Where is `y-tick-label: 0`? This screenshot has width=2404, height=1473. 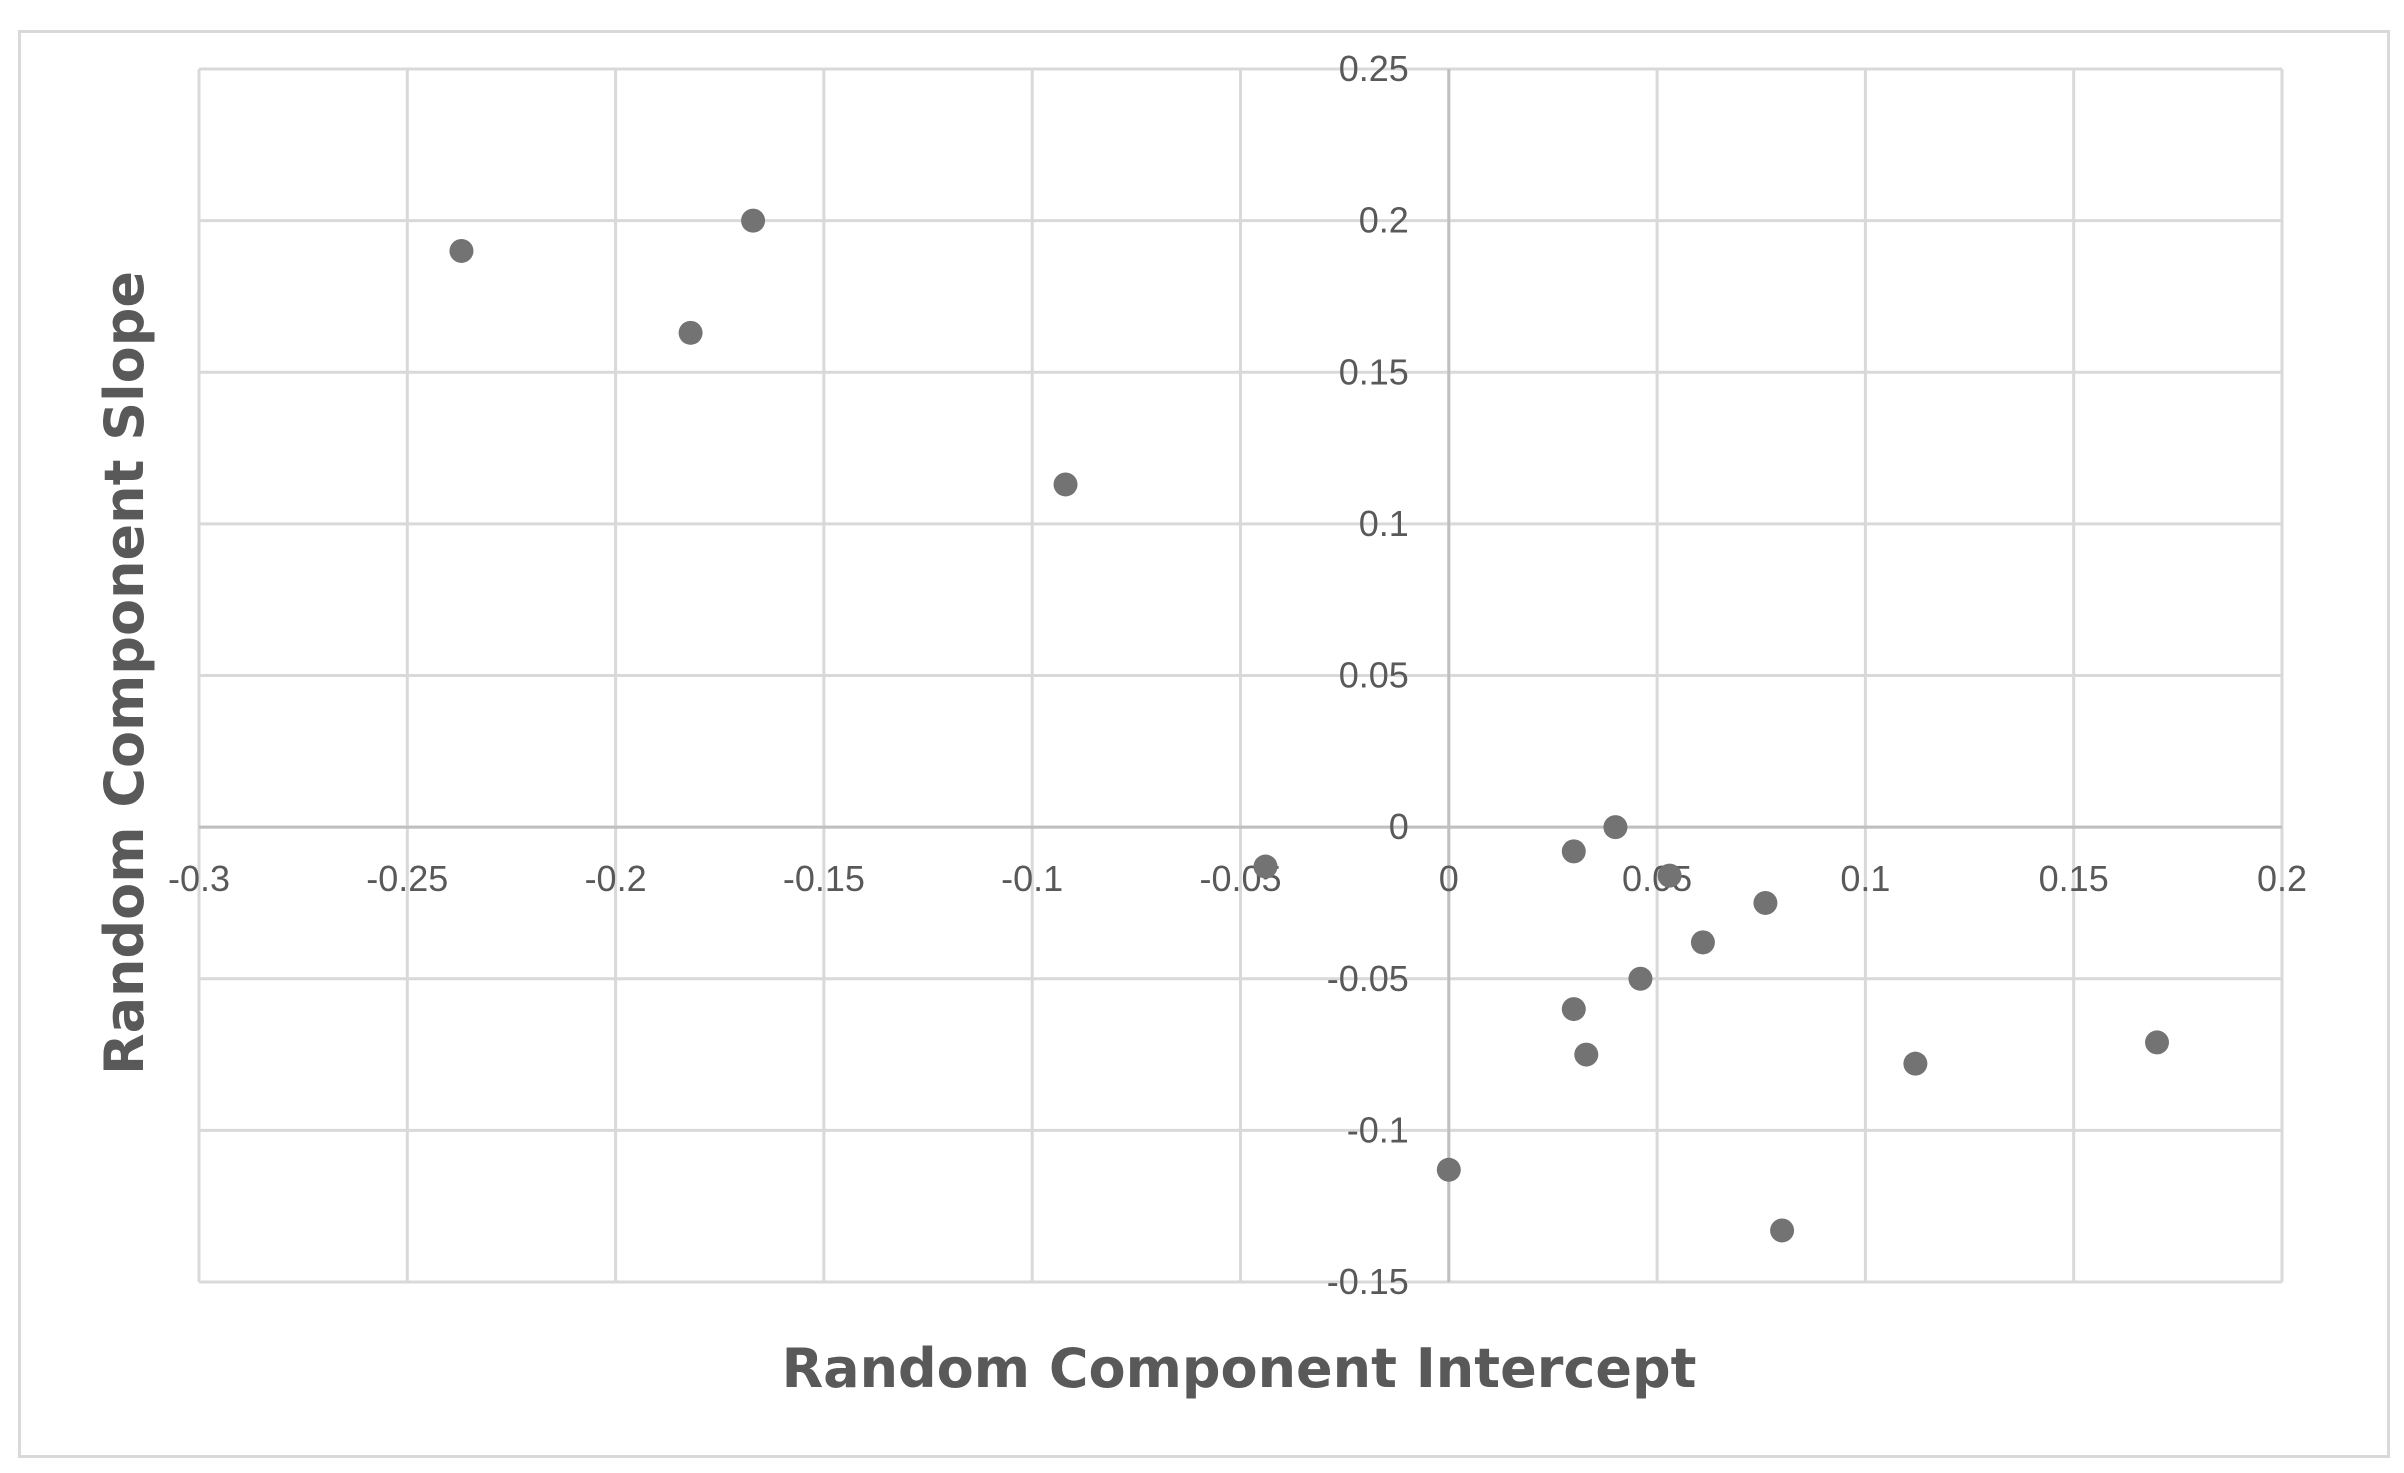 y-tick-label: 0 is located at coordinates (1399, 826).